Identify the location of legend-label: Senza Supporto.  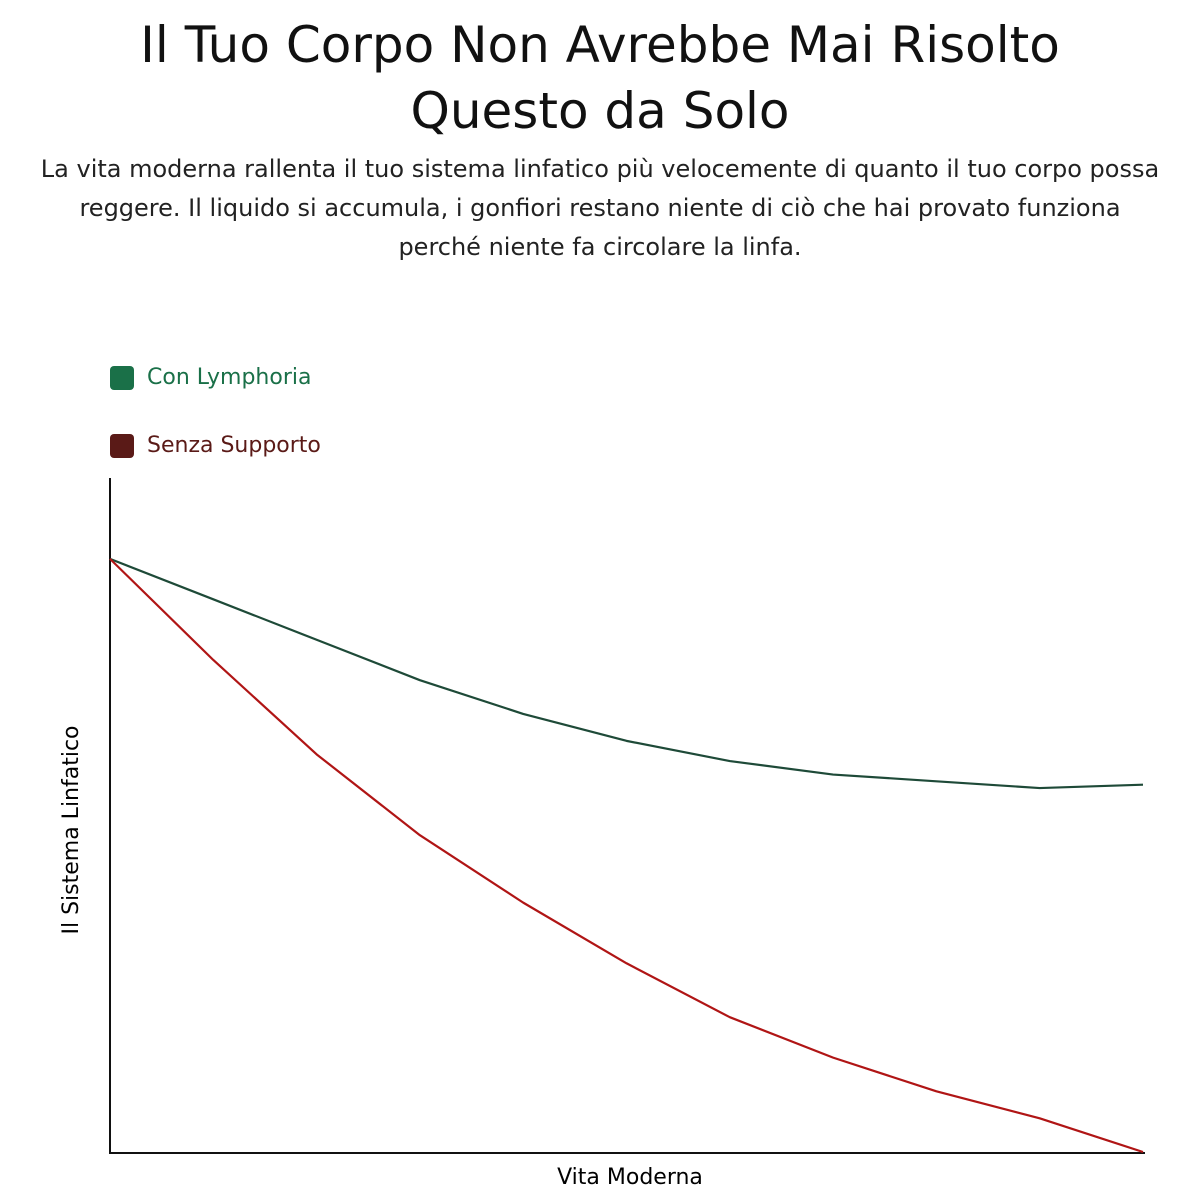
(234, 445).